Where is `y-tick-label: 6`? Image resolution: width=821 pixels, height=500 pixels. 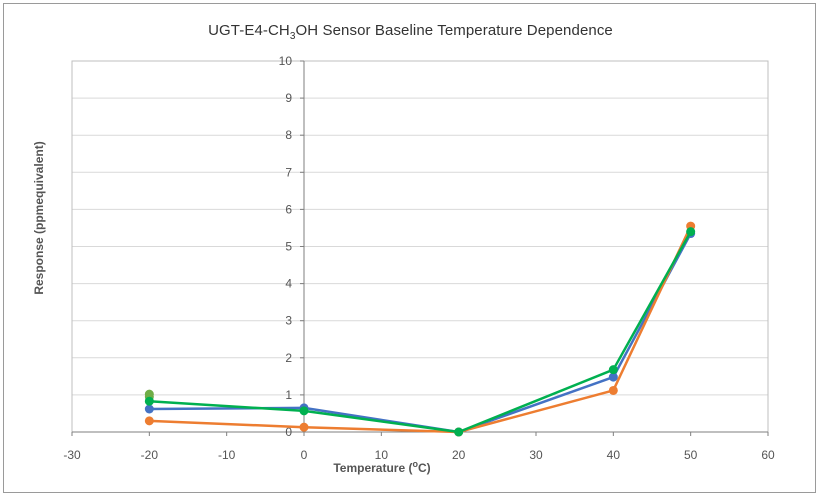 y-tick-label: 6 is located at coordinates (288, 209).